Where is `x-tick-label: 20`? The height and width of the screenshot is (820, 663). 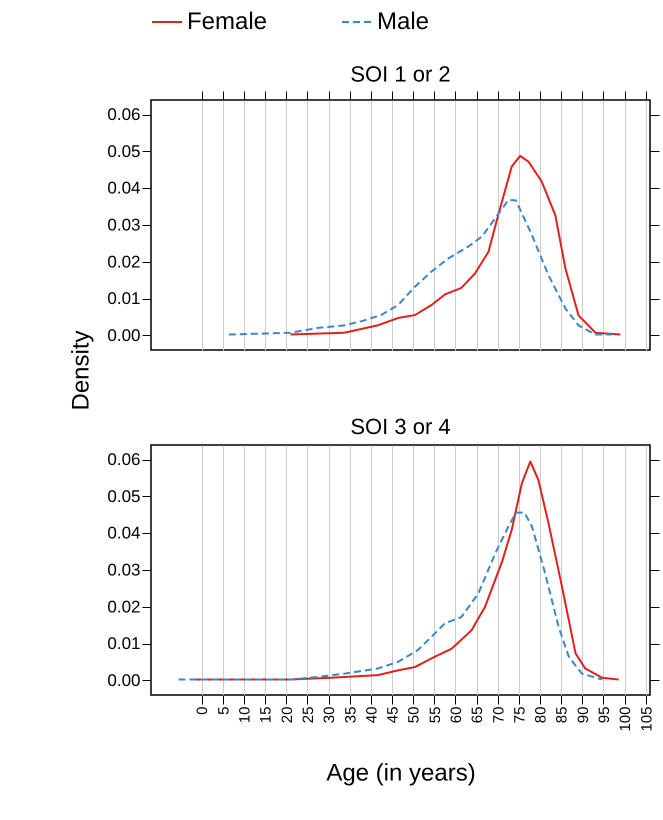 x-tick-label: 20 is located at coordinates (287, 715).